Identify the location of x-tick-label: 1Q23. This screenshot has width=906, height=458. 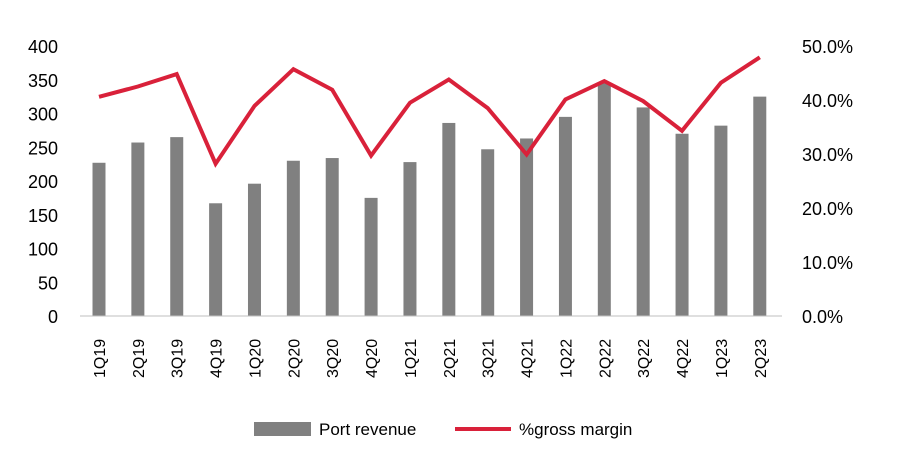
(722, 358).